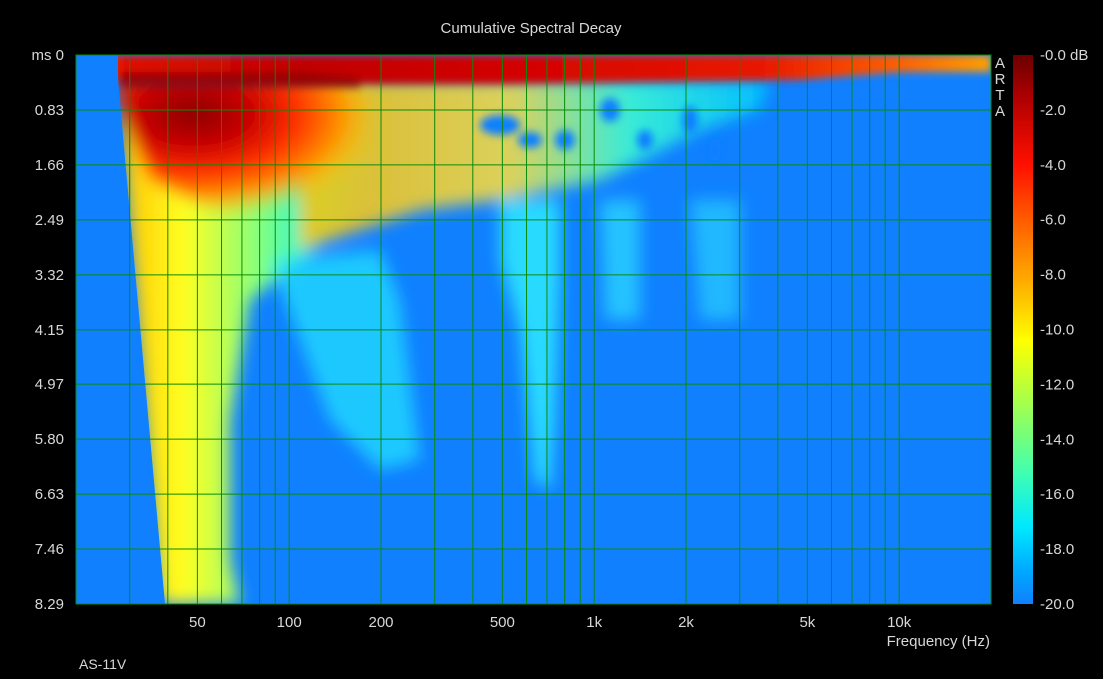  Describe the element at coordinates (1057, 439) in the screenshot. I see `colorbar-tick-label: -14.0` at that location.